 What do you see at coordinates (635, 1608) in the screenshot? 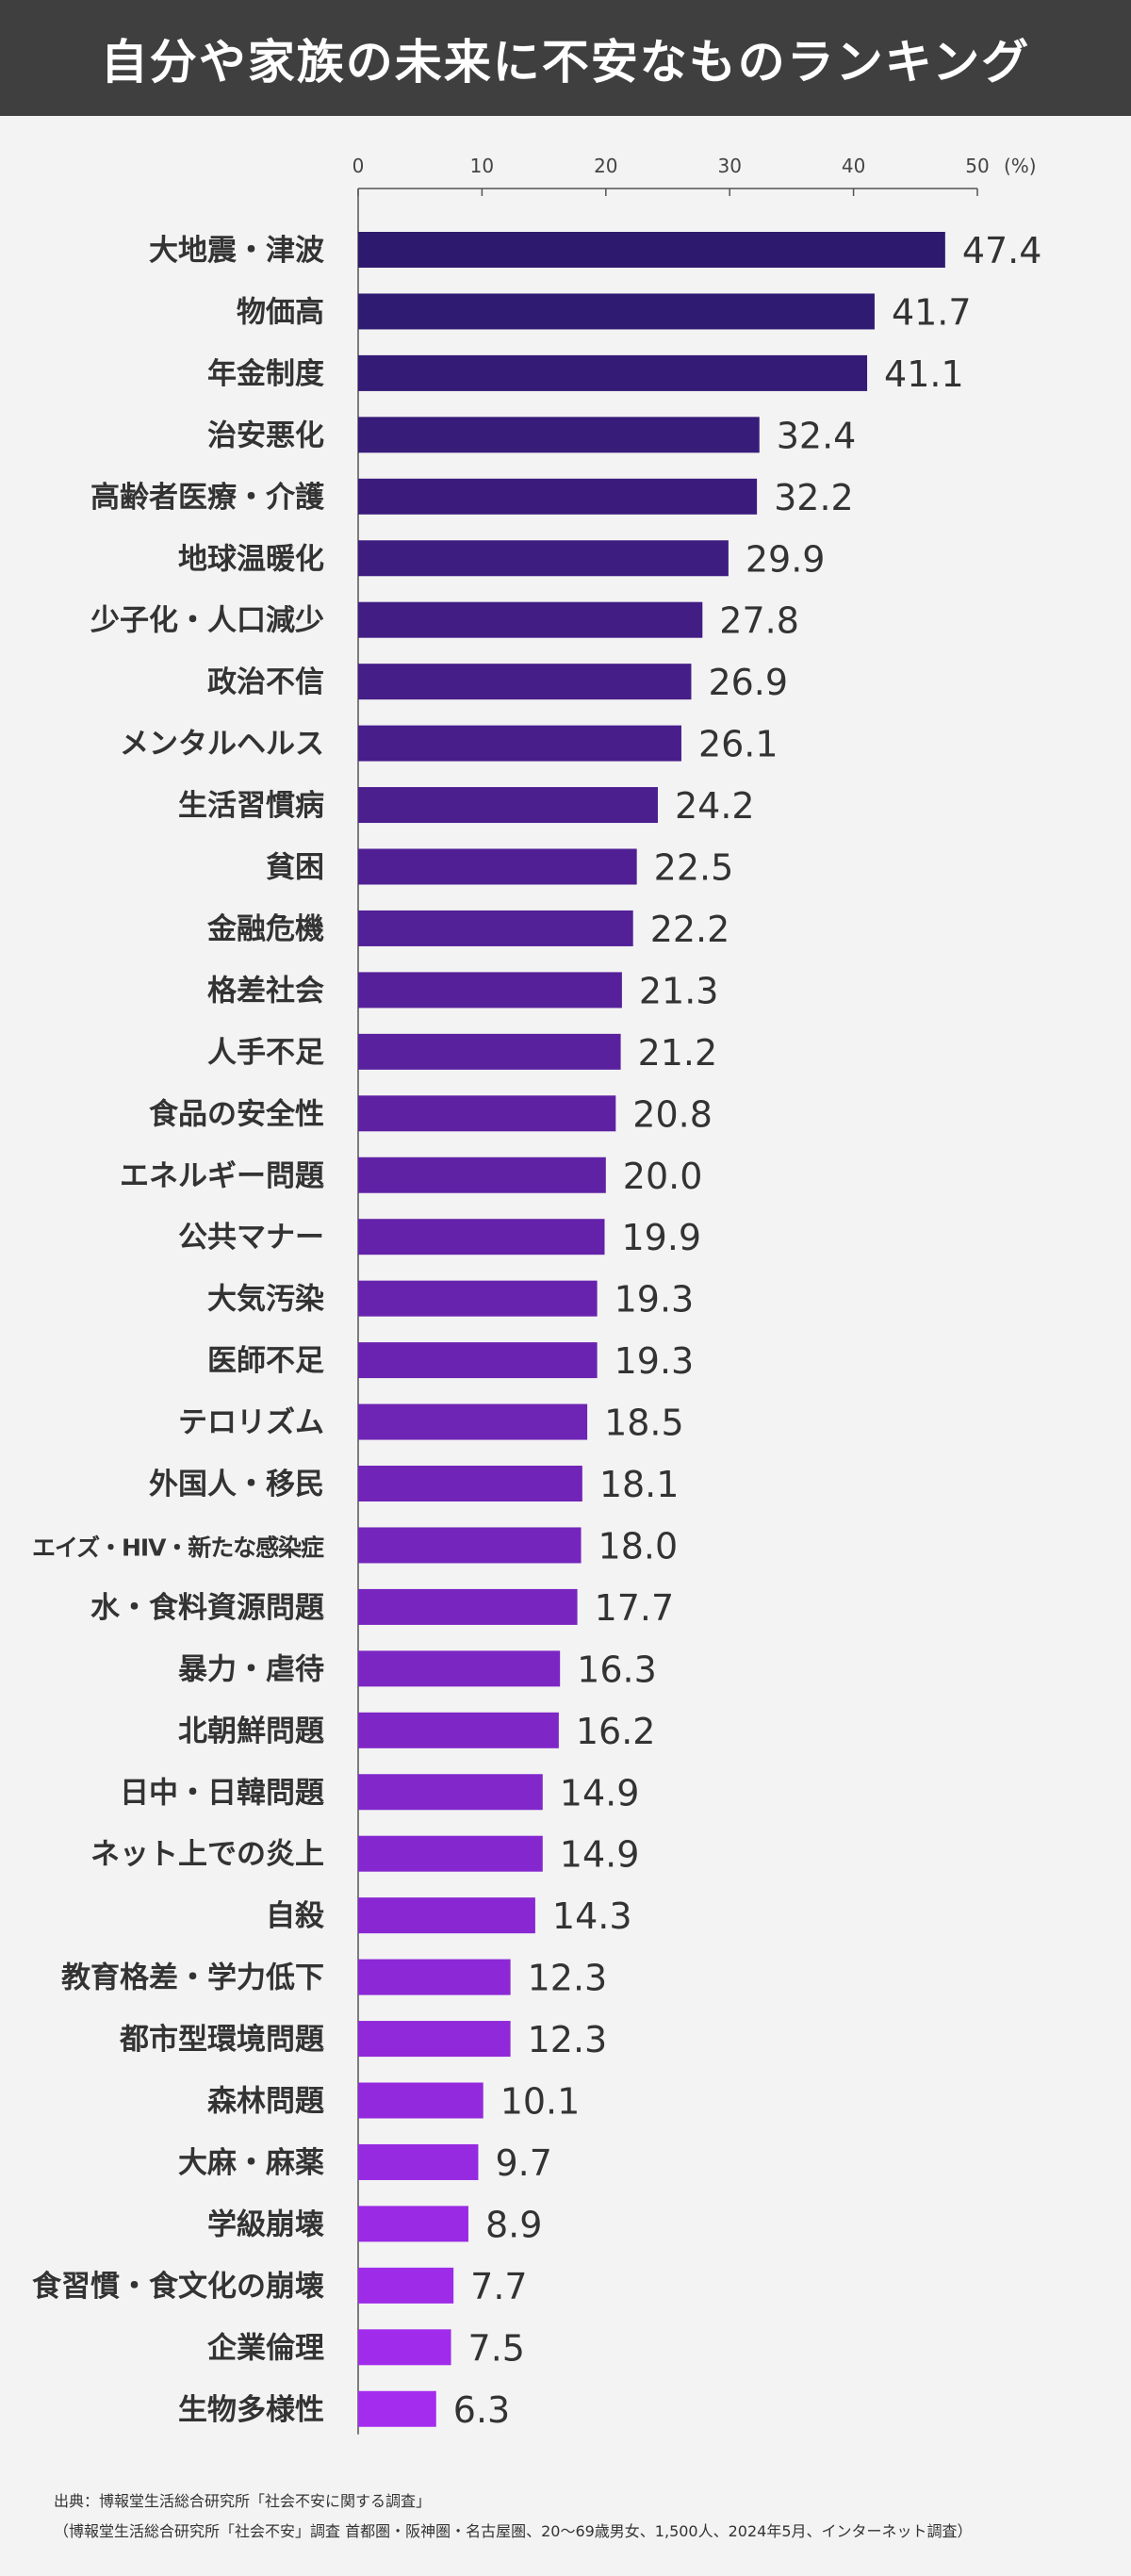
I see `value-label: 17.7` at bounding box center [635, 1608].